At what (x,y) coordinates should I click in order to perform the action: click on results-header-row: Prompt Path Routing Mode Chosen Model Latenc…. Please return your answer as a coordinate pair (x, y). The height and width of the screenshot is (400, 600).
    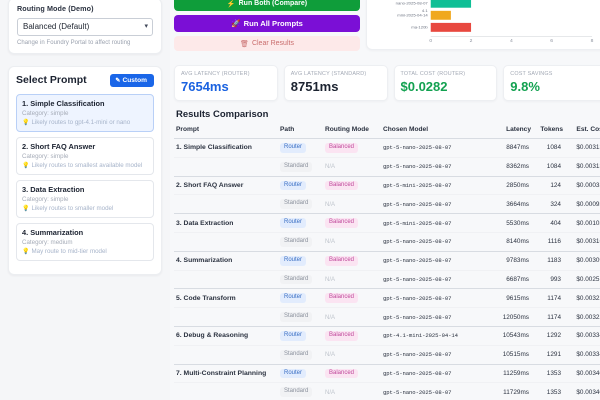
    Looking at the image, I should click on (387, 132).